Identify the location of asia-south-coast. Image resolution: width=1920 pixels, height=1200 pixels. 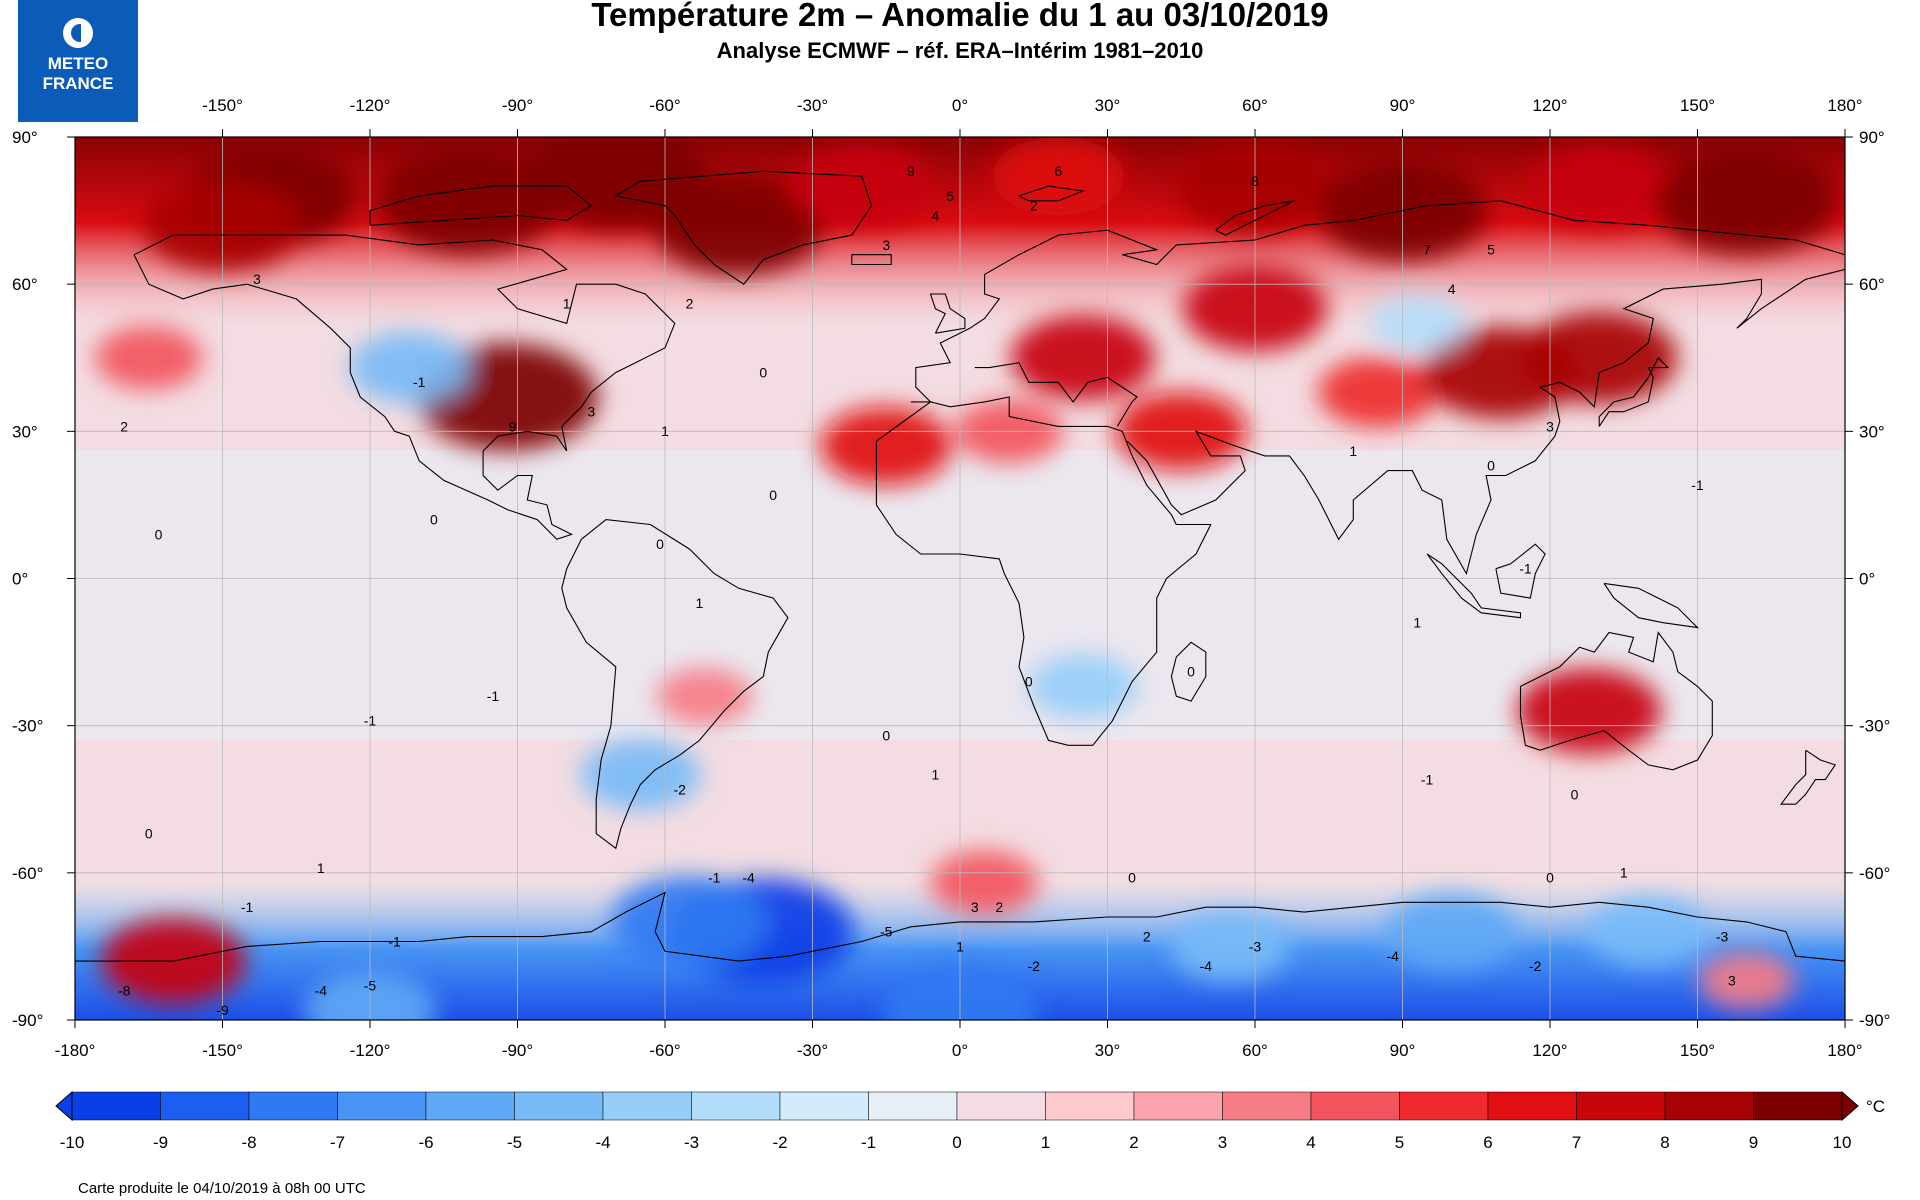
(1056, 394).